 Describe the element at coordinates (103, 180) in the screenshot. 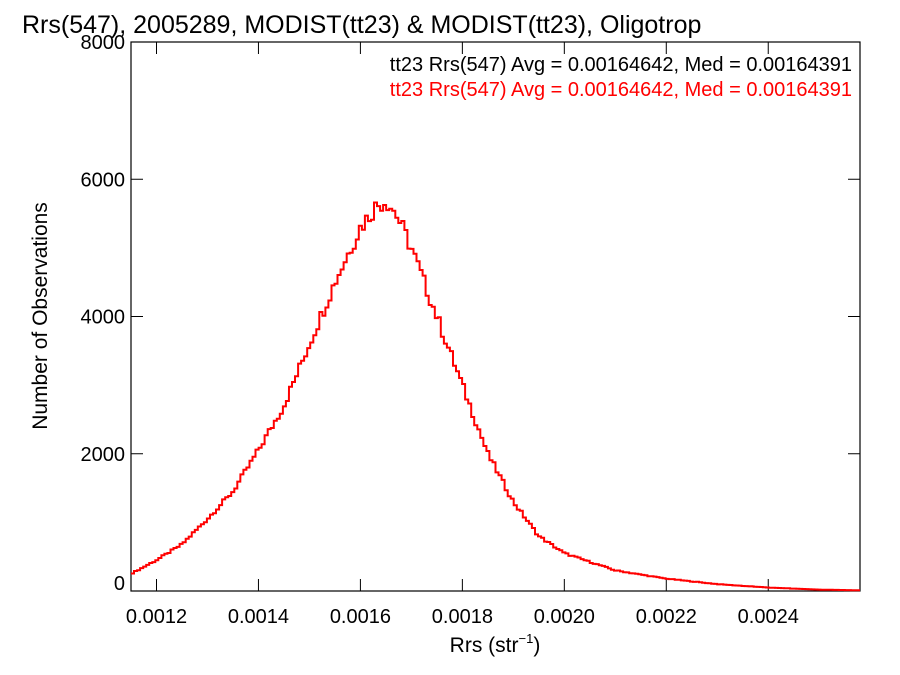

I see `y-tick-label: 6000` at that location.